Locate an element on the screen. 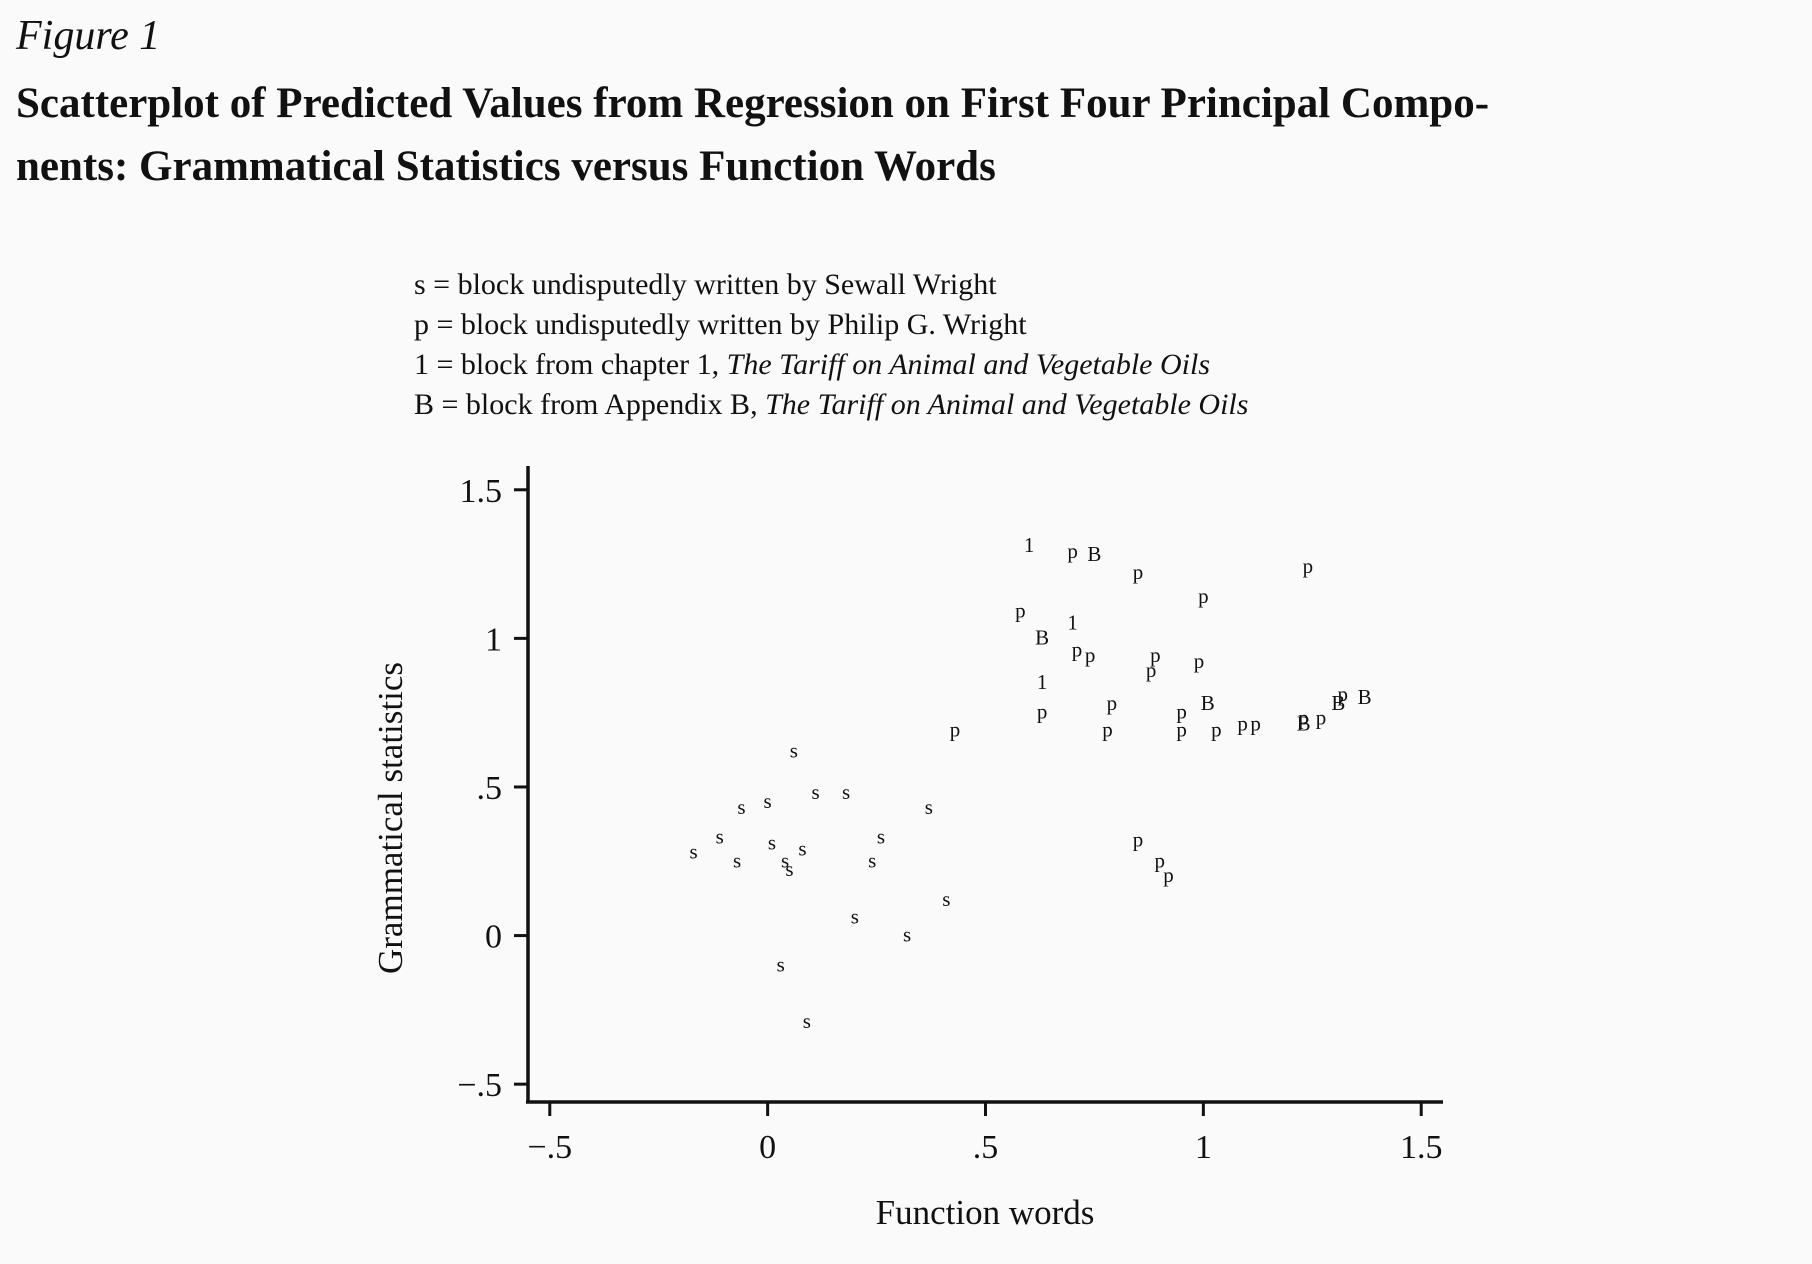  legend-entry-b-italic: The Tariff on Animal and Vegetable Oils is located at coordinates (1007, 404).